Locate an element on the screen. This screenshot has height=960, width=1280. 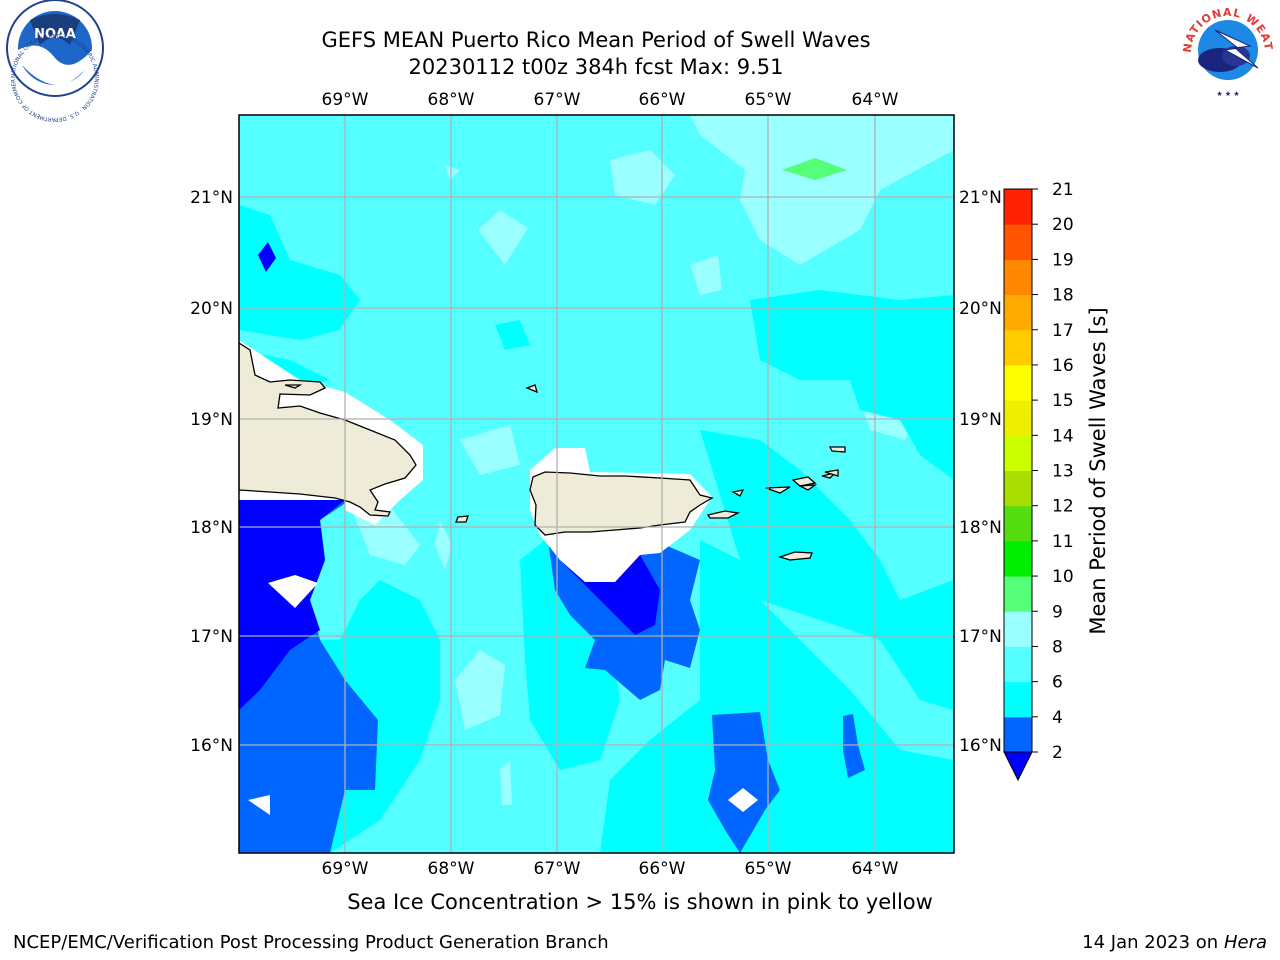
colorbar-tick-label: 11 is located at coordinates (1063, 542).